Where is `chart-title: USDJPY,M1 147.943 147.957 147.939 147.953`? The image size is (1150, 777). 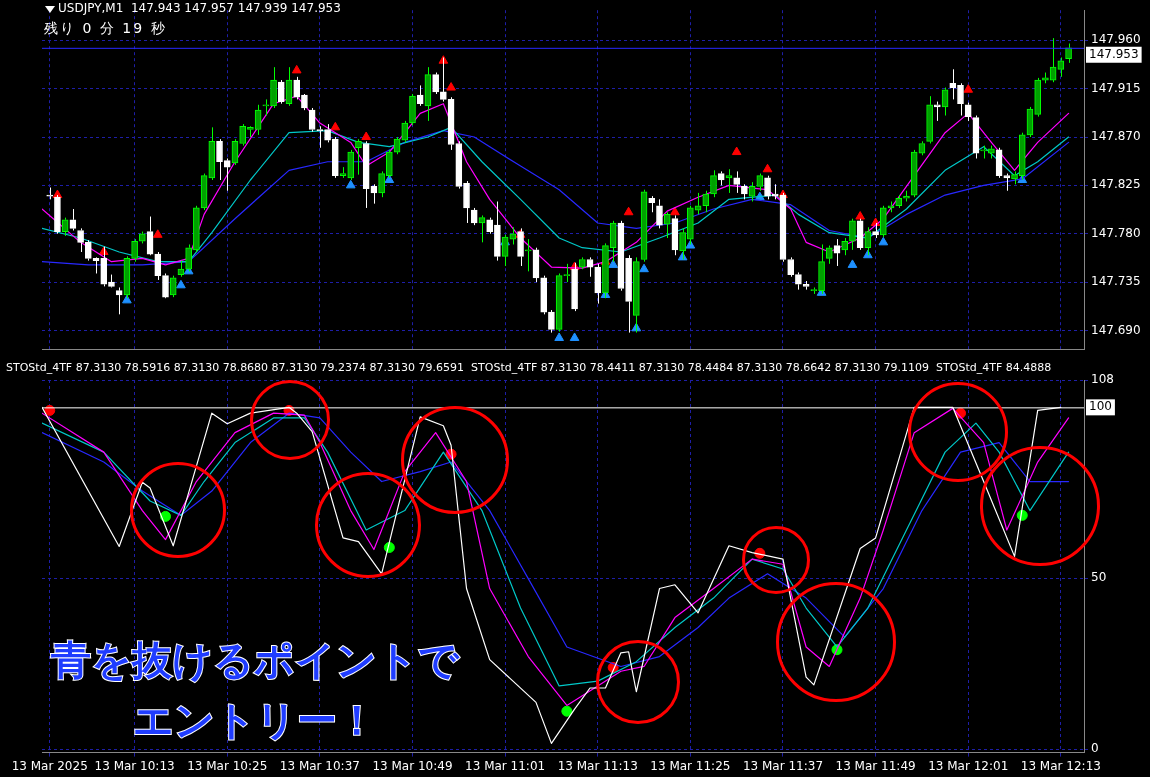
chart-title: USDJPY,M1 147.943 147.957 147.939 147.953 is located at coordinates (199, 8).